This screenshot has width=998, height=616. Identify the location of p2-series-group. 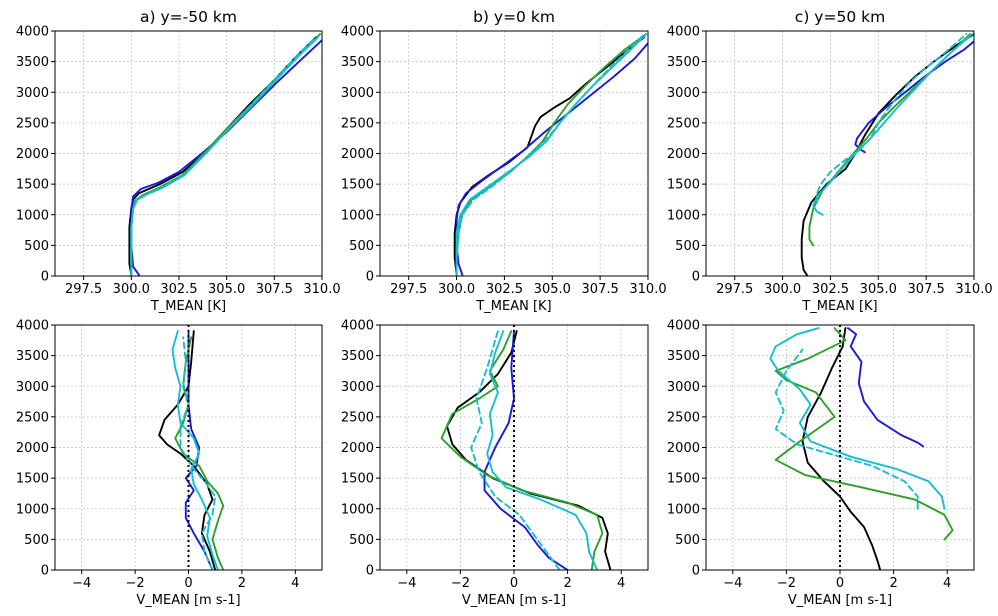
(887, 154).